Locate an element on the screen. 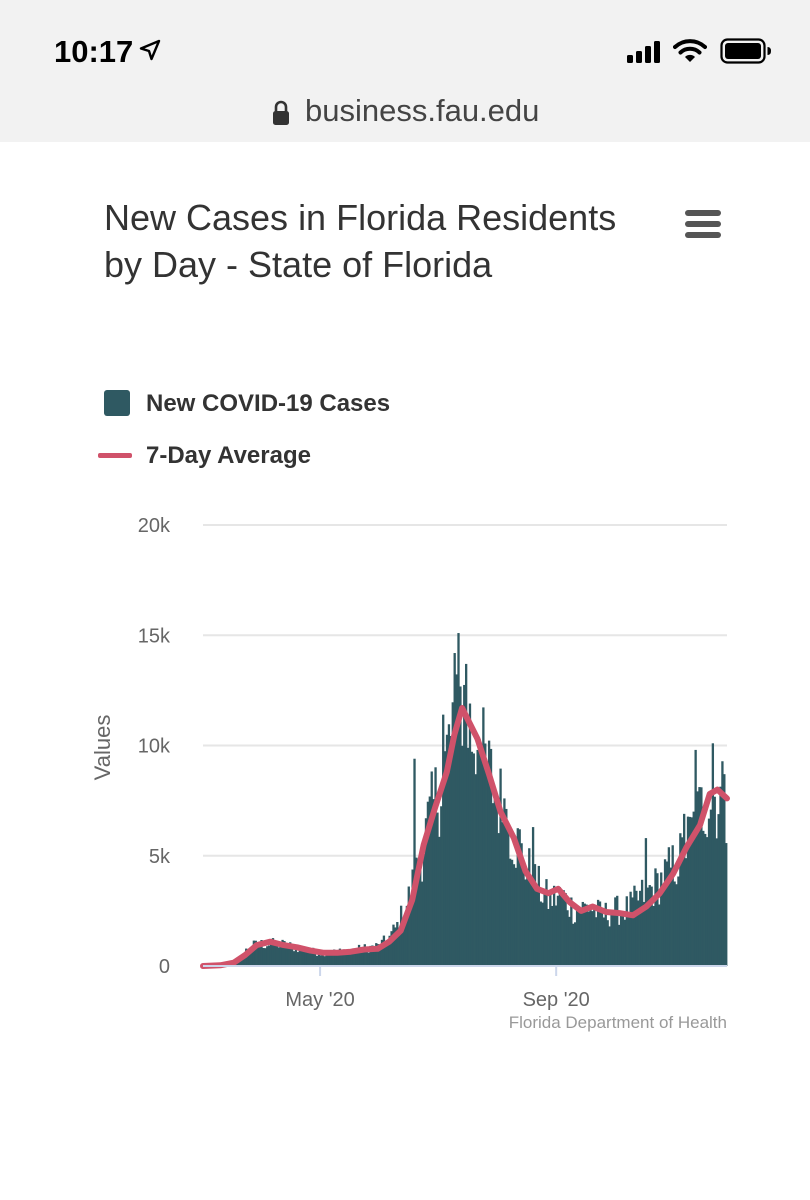 The height and width of the screenshot is (1200, 810). browser-url: business.fau.edu is located at coordinates (422, 110).